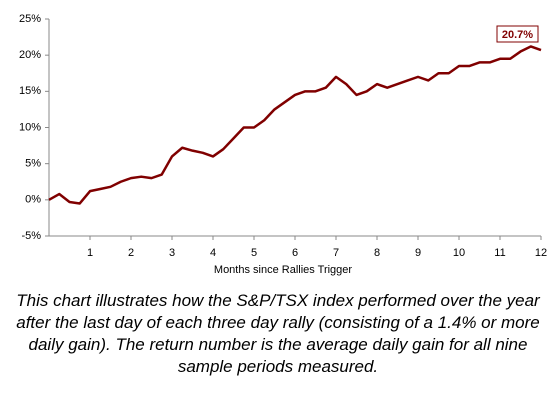 This screenshot has height=403, width=556. Describe the element at coordinates (30, 127) in the screenshot. I see `y-tick-label: 10%` at that location.